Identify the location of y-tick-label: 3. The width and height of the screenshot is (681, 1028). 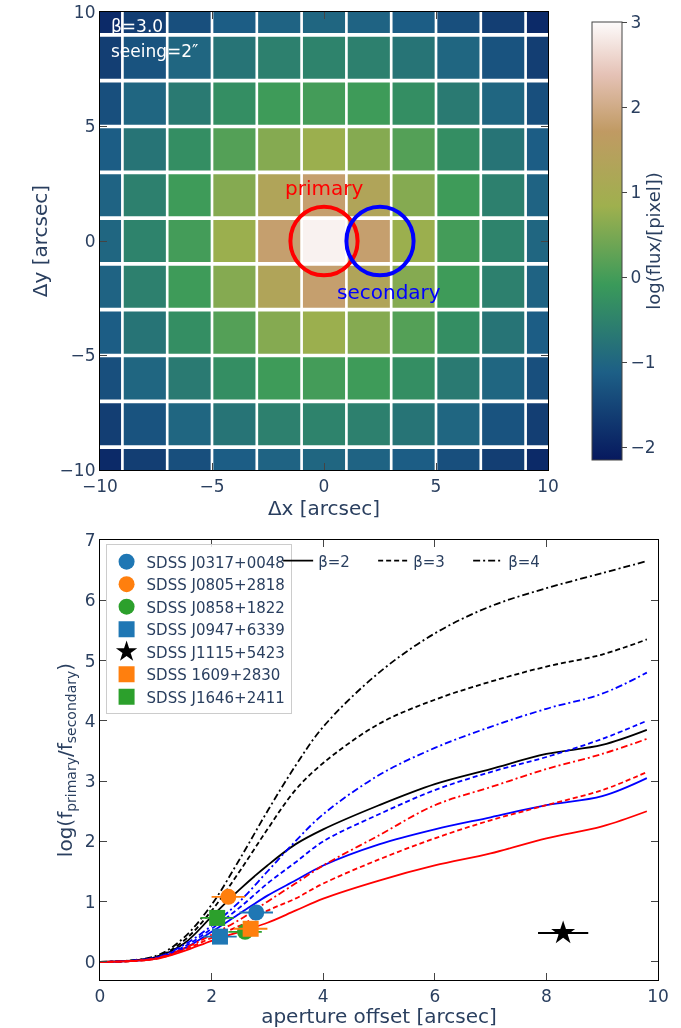
(90, 781).